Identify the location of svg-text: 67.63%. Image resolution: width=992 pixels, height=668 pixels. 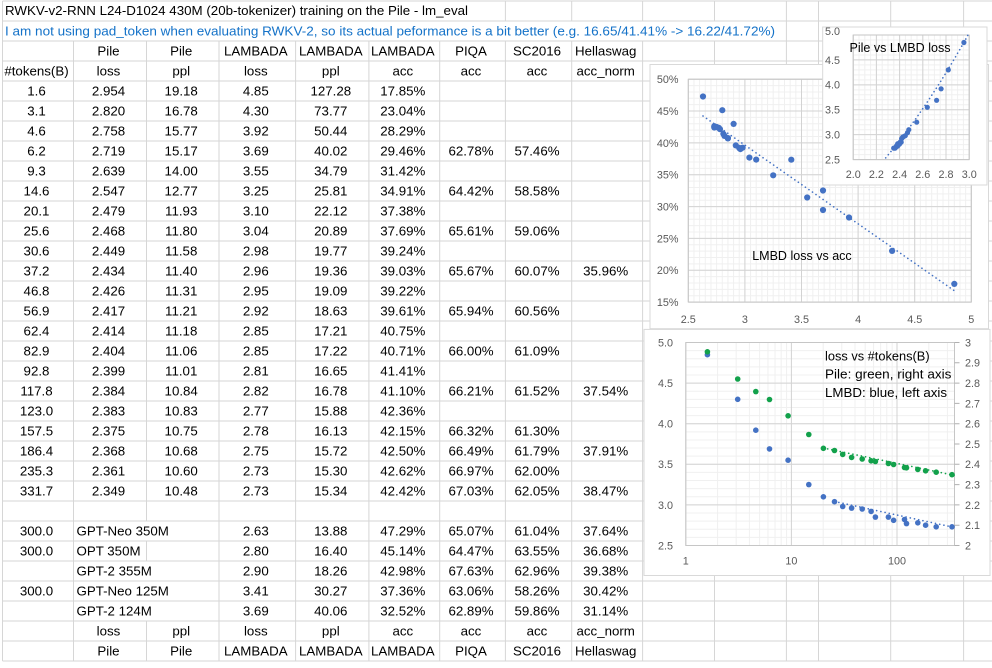
(470, 571).